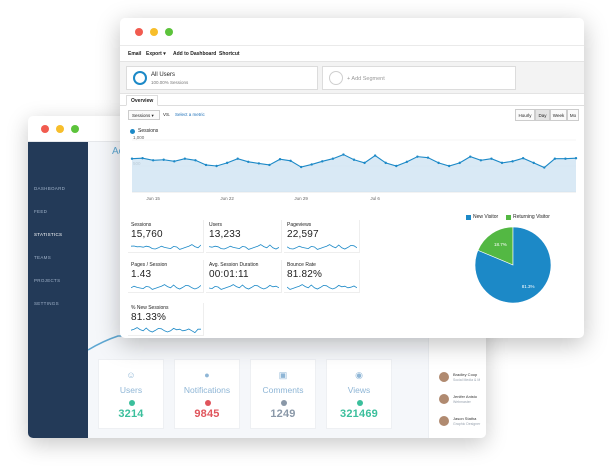 The width and height of the screenshot is (609, 470). What do you see at coordinates (43, 257) in the screenshot?
I see `sidebar-item-teams: TEAMS` at bounding box center [43, 257].